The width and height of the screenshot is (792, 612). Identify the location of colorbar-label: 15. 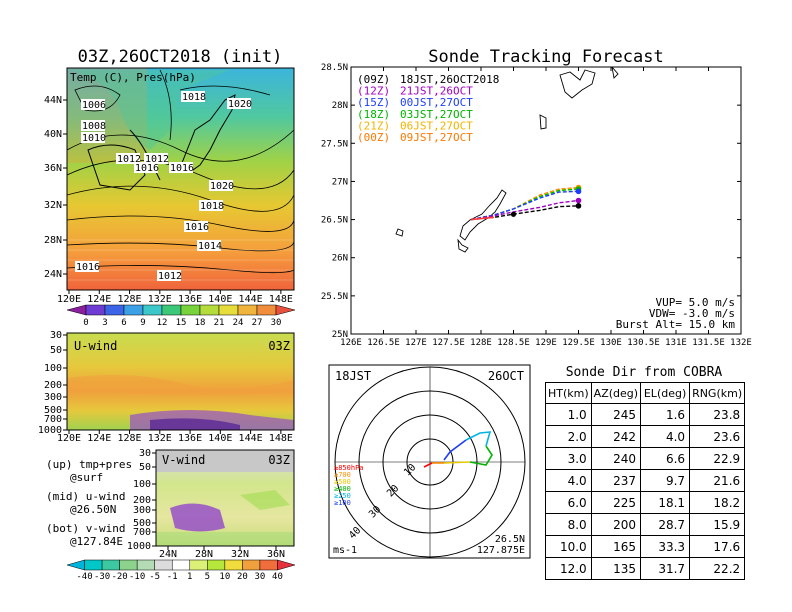
(181, 323).